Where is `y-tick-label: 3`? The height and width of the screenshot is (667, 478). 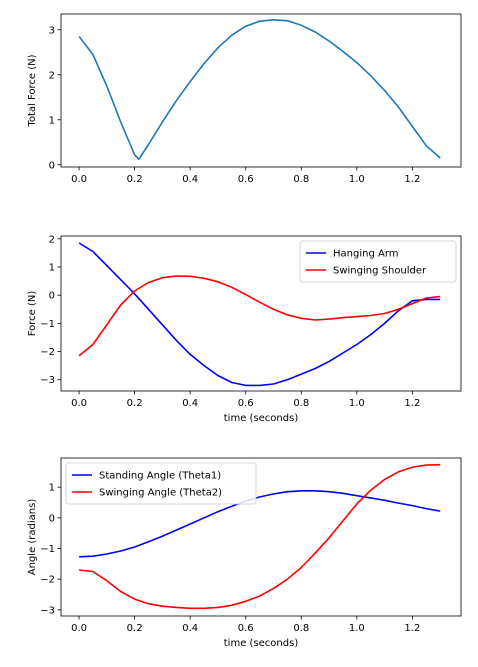 y-tick-label: 3 is located at coordinates (52, 30).